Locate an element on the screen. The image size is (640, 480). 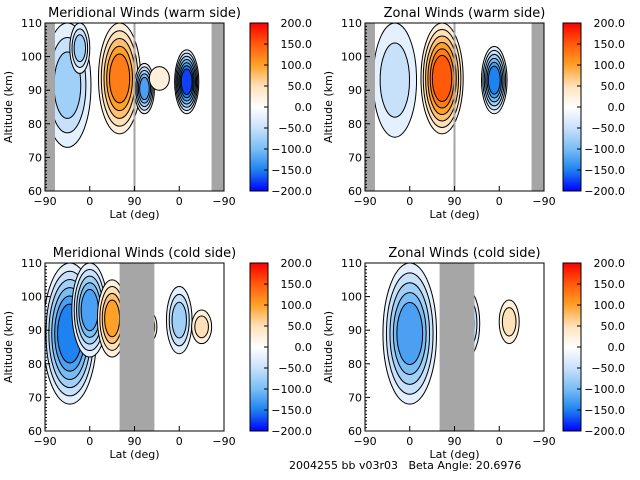
footer-id-text: 2004255 bb v03r03 is located at coordinates (343, 465).